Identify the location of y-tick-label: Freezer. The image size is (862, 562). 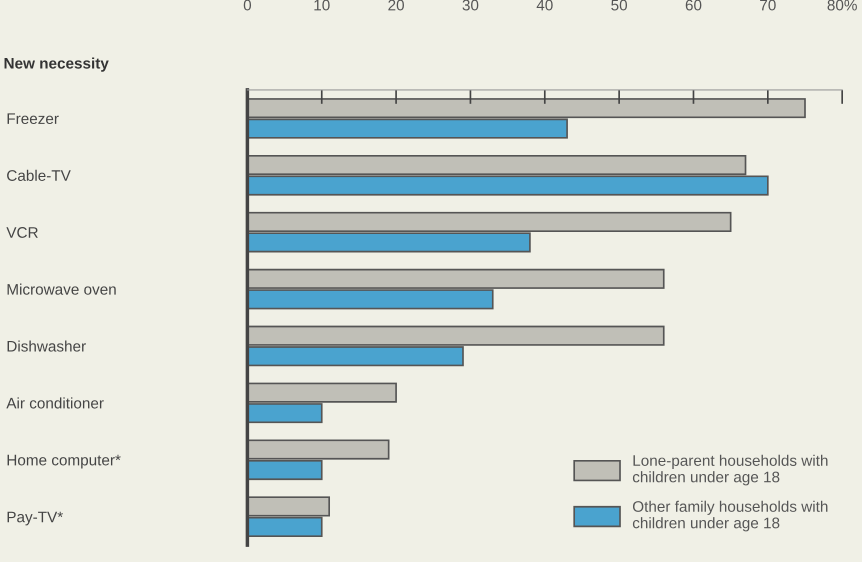
(33, 118).